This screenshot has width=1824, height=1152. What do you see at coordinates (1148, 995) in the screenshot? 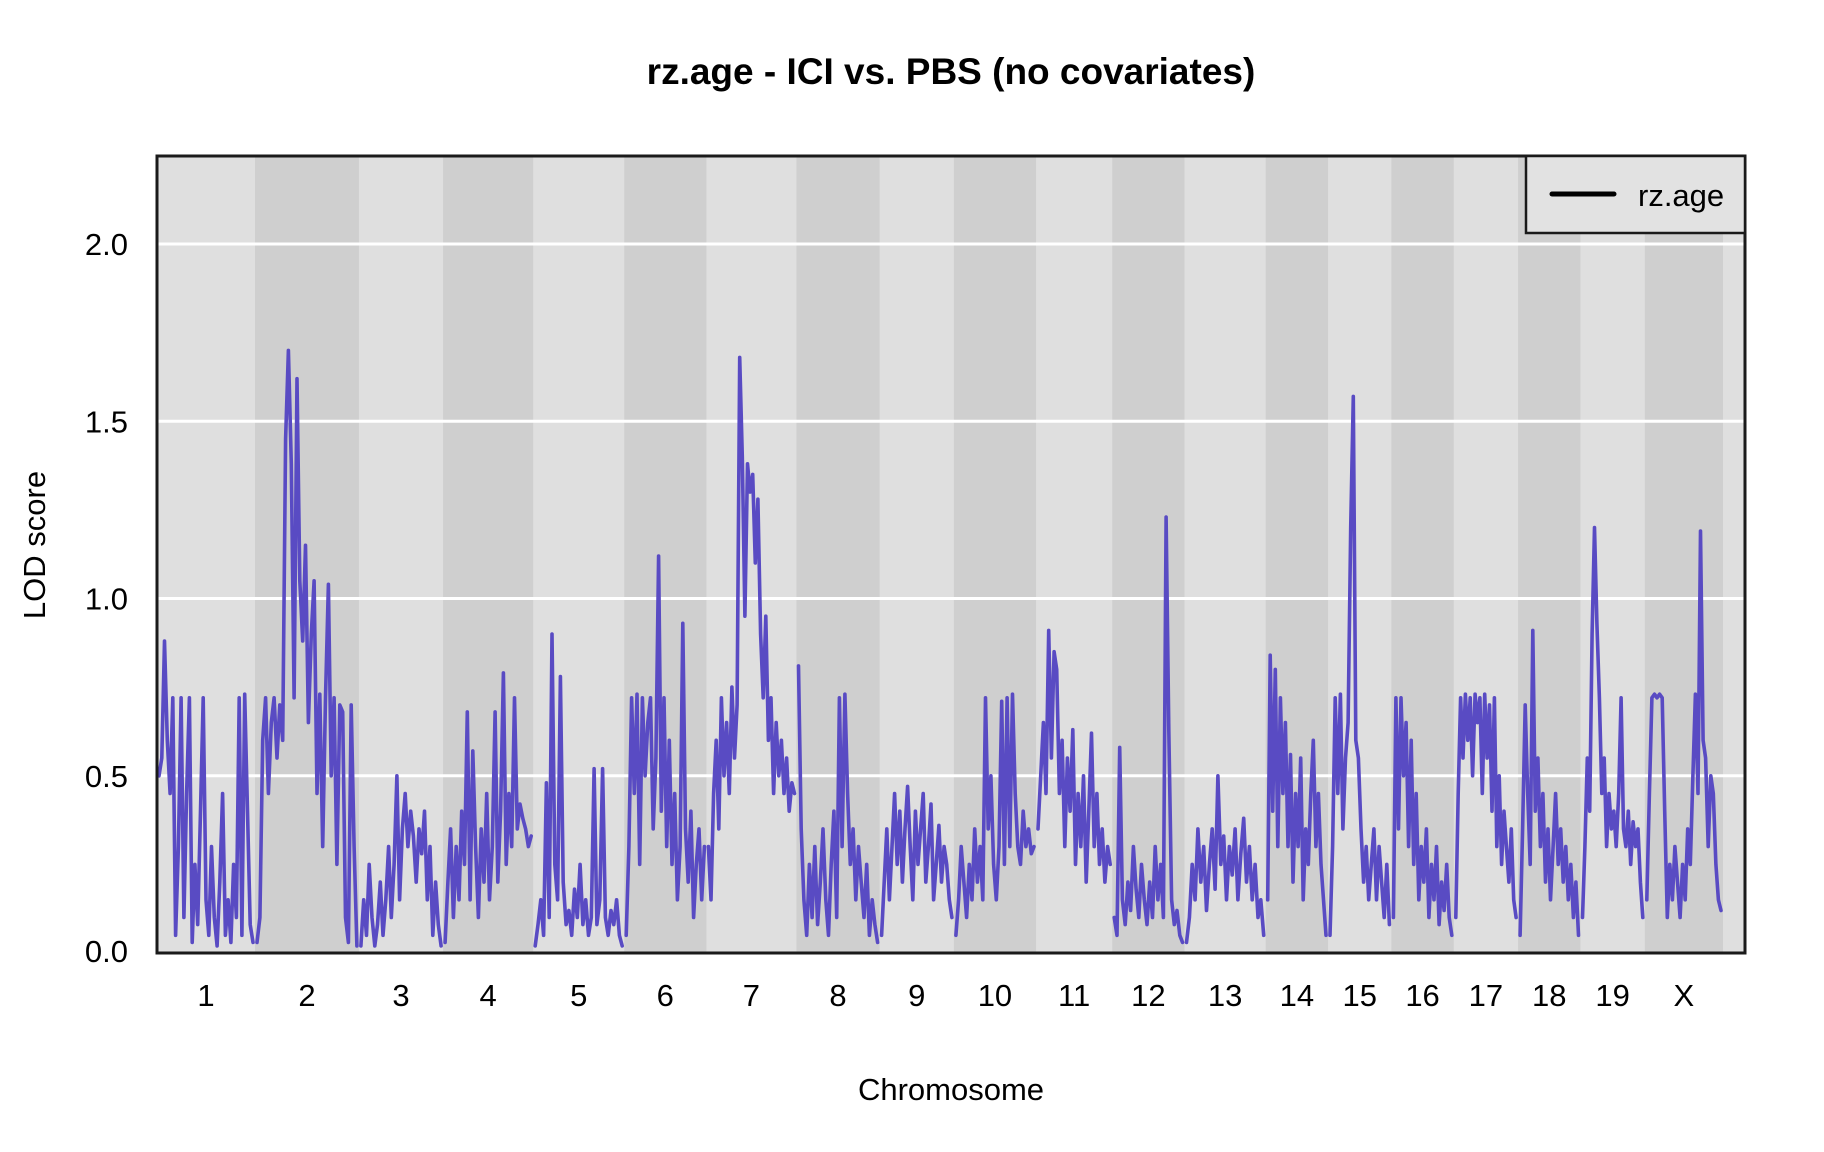
I see `x-tick-label-chr12: 12` at bounding box center [1148, 995].